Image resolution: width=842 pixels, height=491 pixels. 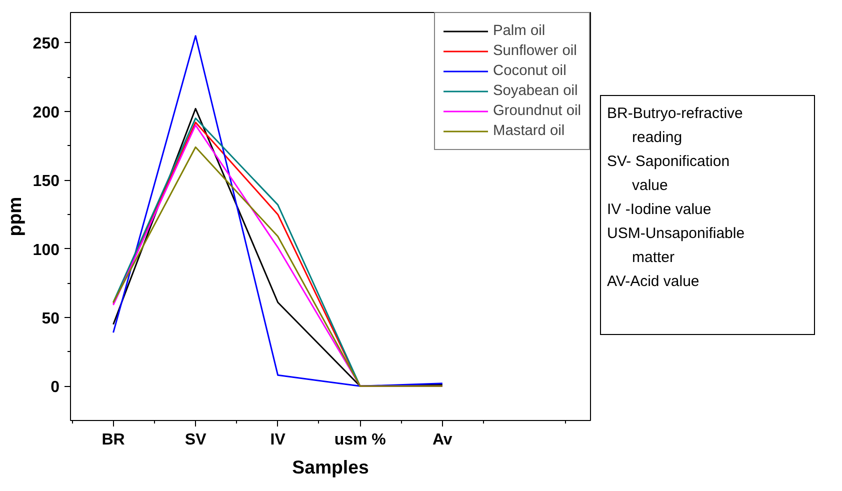 What do you see at coordinates (676, 245) in the screenshot?
I see `text: USM-Unsaponifiable matter` at bounding box center [676, 245].